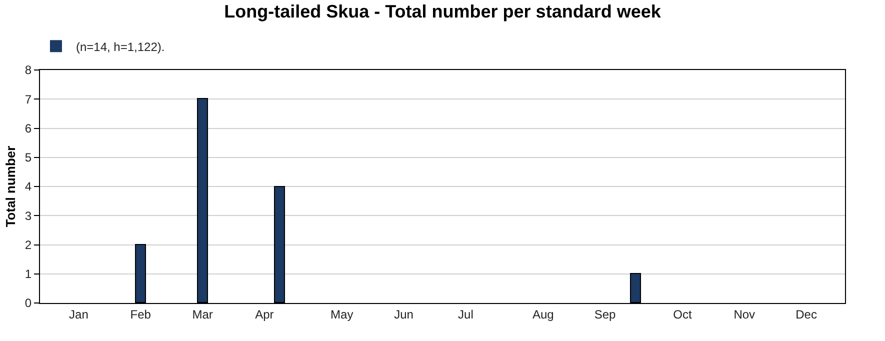 The image size is (885, 341). I want to click on x-tick-label: Oct, so click(682, 314).